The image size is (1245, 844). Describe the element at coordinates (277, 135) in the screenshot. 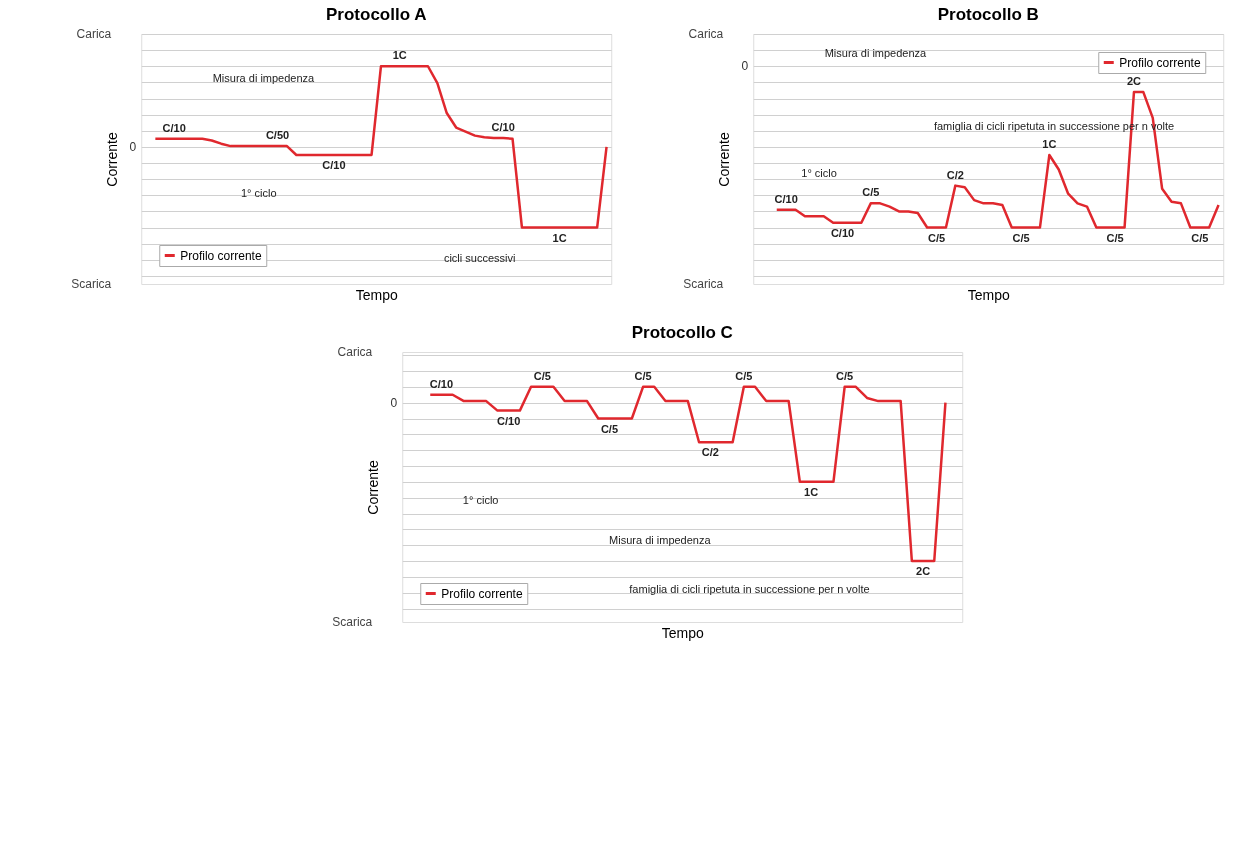

I see `annotation: C/50` at that location.